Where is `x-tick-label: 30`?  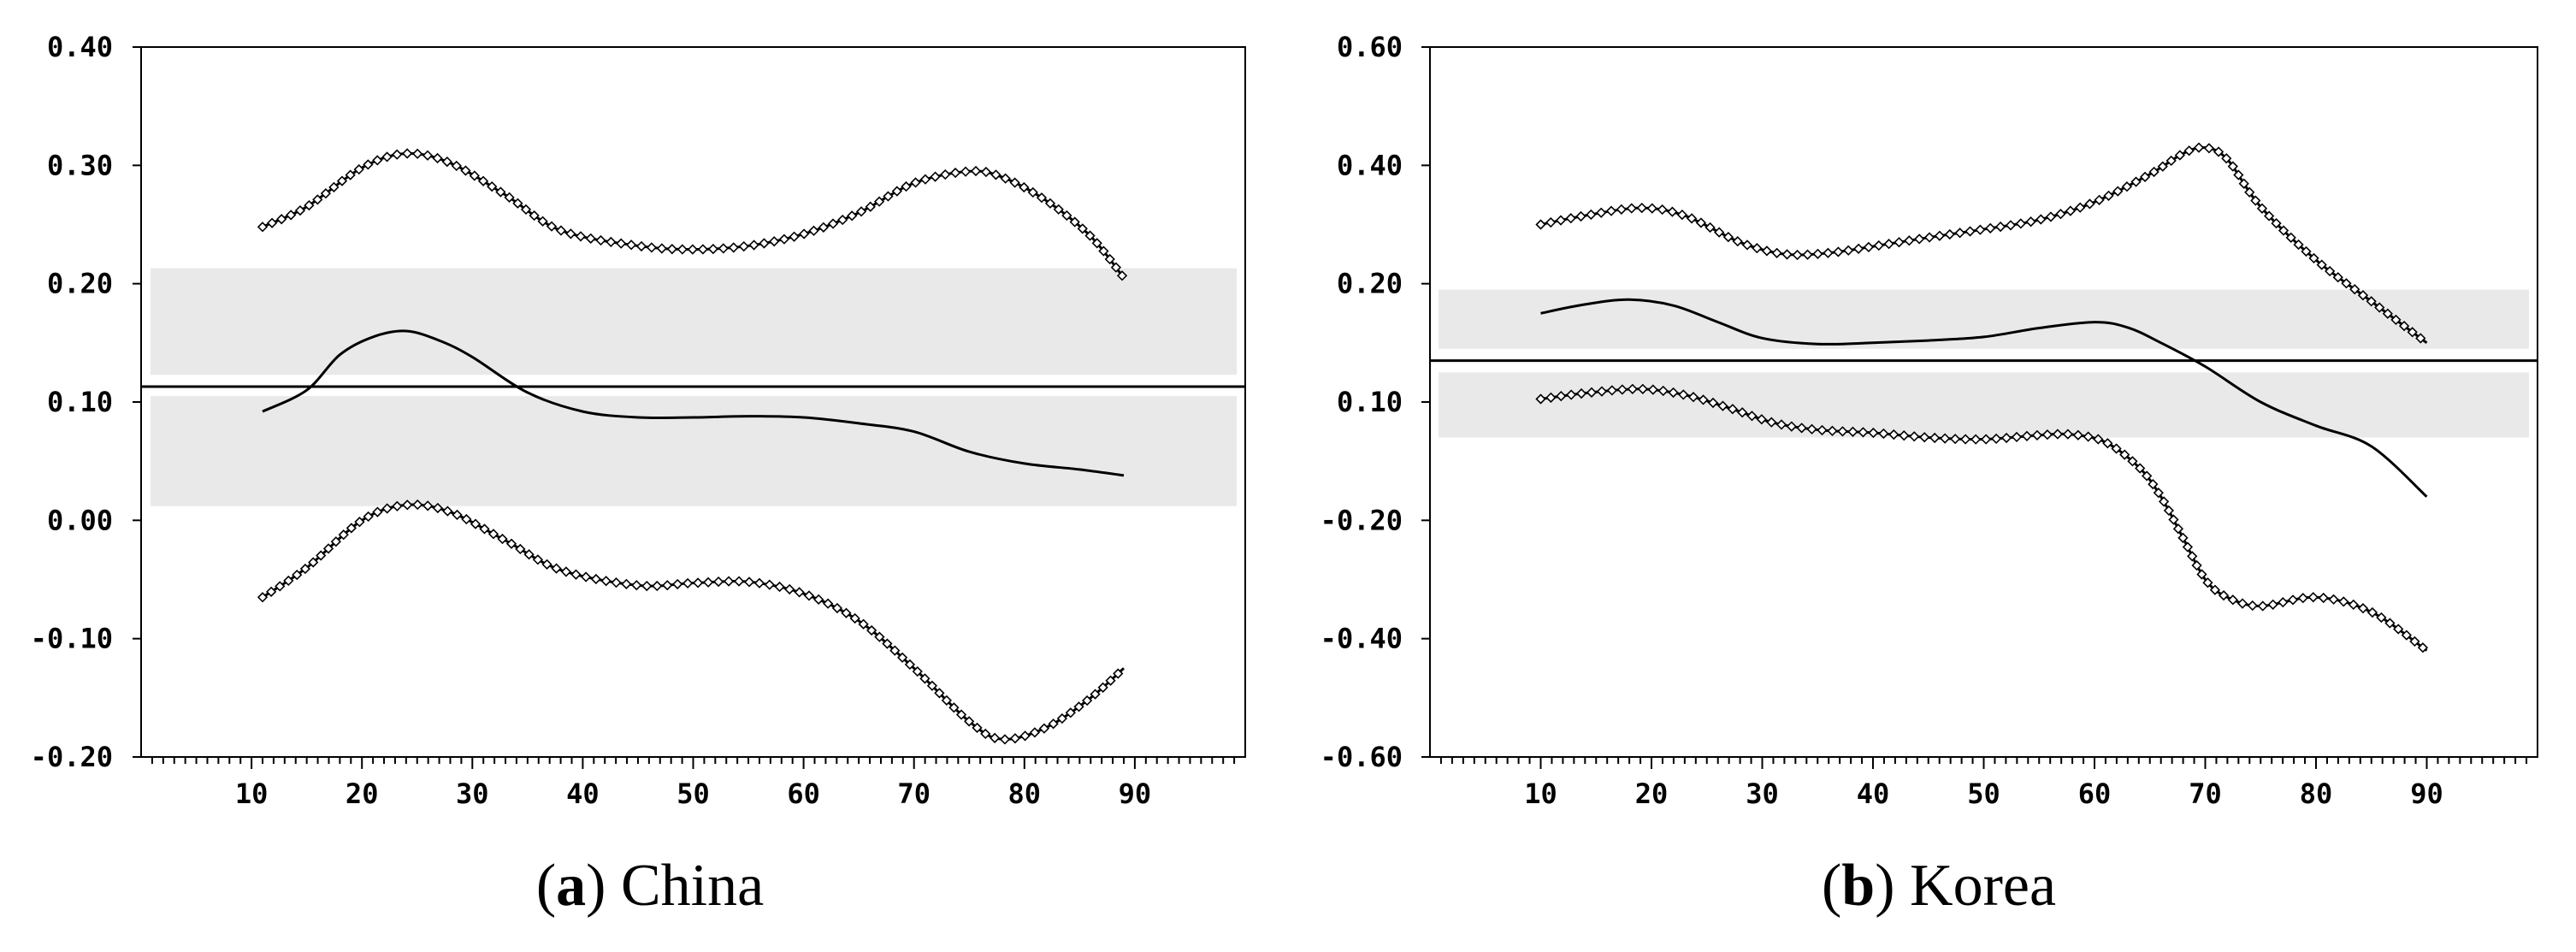
x-tick-label: 30 is located at coordinates (1763, 794).